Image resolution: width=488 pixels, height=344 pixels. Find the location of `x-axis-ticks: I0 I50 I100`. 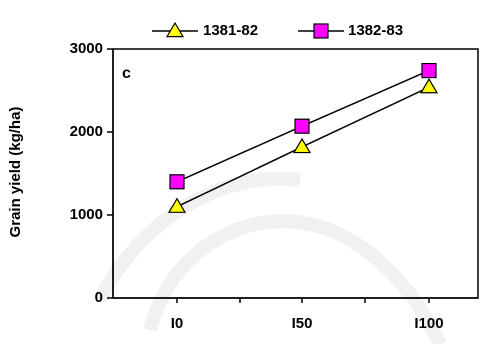

x-axis-ticks: I0 I50 I100 is located at coordinates (307, 315).